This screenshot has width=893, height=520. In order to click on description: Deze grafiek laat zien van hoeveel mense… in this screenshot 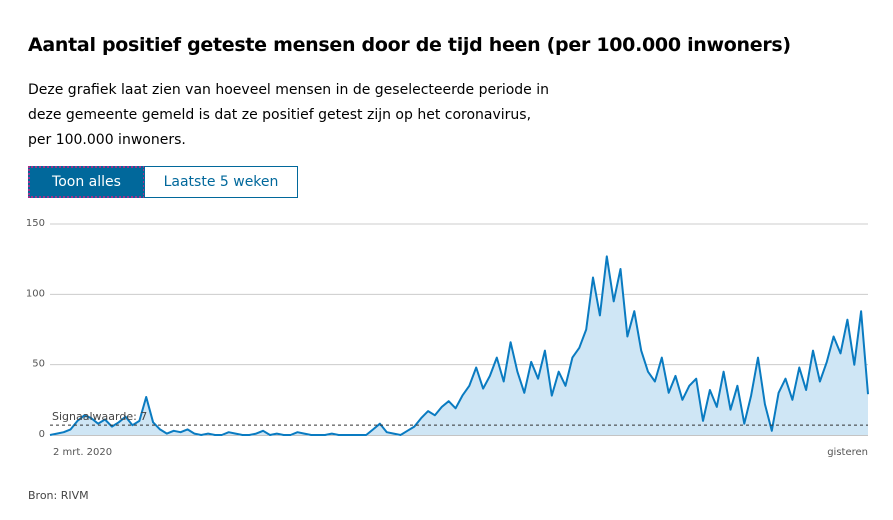, I will do `click(288, 115)`.